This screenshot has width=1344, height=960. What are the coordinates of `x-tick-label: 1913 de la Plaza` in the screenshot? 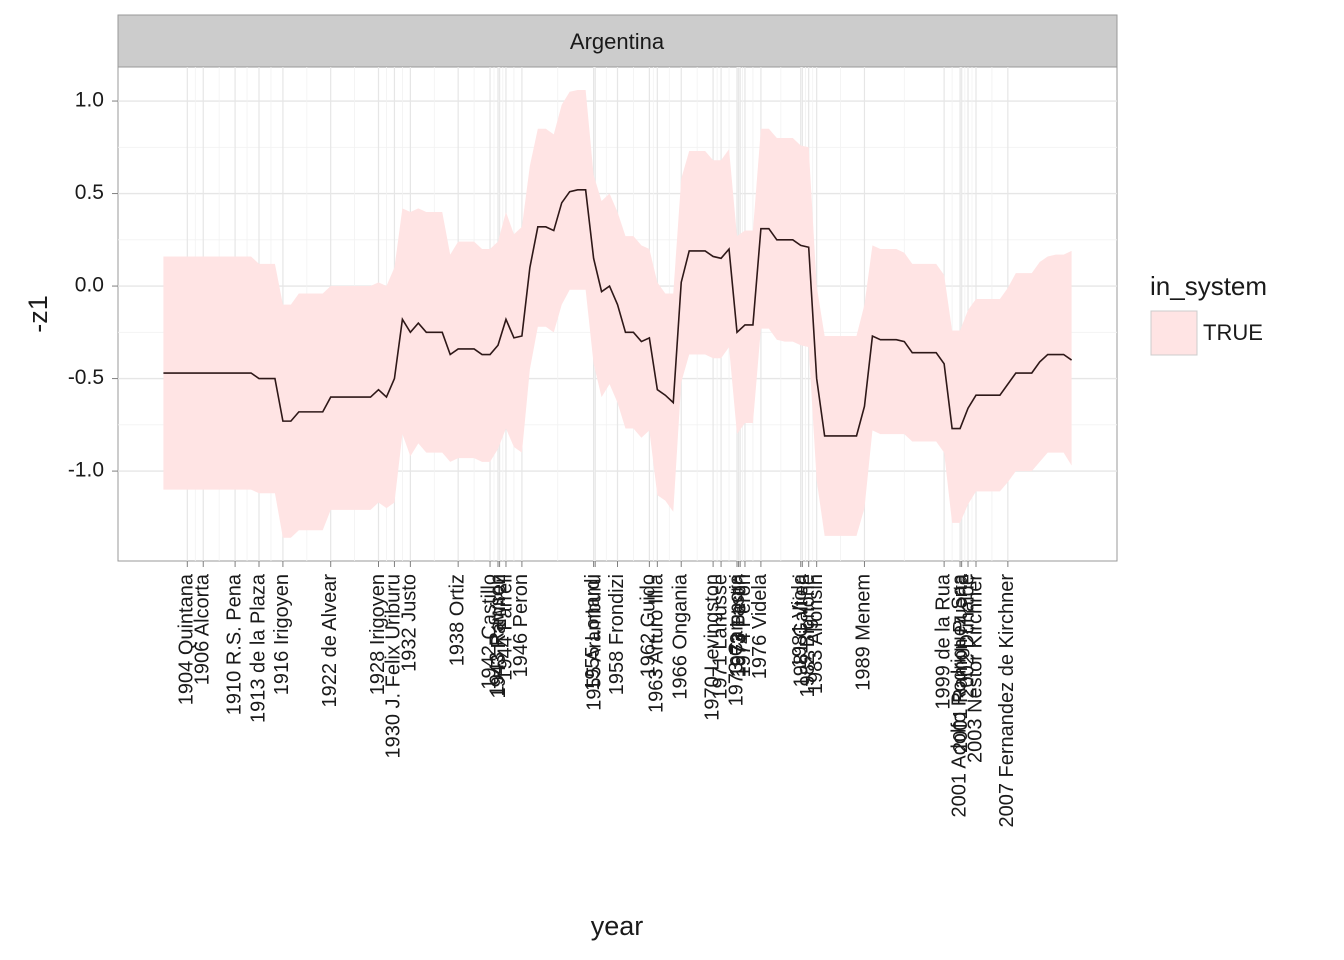 It's located at (258, 648).